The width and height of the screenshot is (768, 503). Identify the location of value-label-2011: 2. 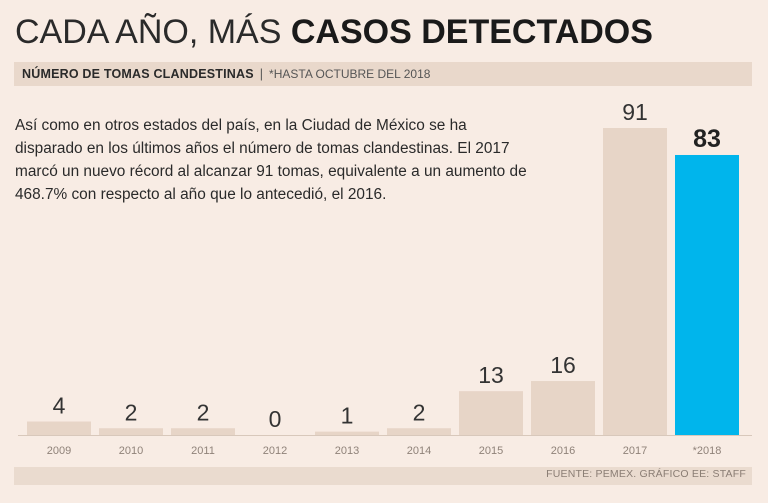
(203, 412).